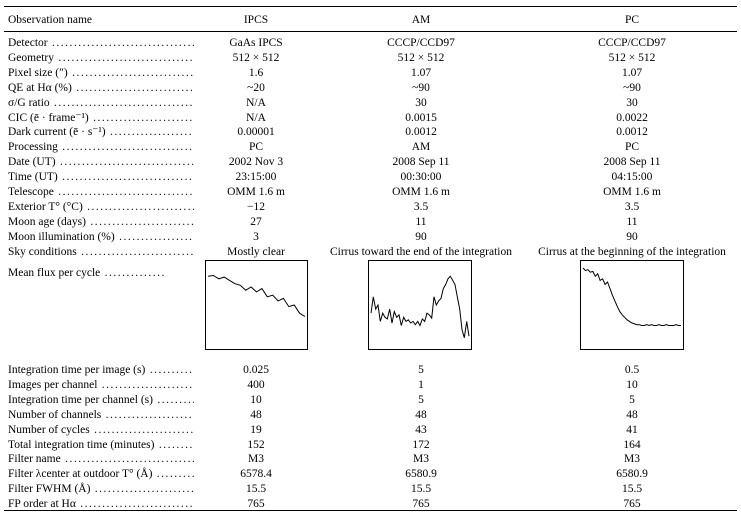 The width and height of the screenshot is (741, 522). What do you see at coordinates (632, 459) in the screenshot?
I see `cell-pc: M3` at bounding box center [632, 459].